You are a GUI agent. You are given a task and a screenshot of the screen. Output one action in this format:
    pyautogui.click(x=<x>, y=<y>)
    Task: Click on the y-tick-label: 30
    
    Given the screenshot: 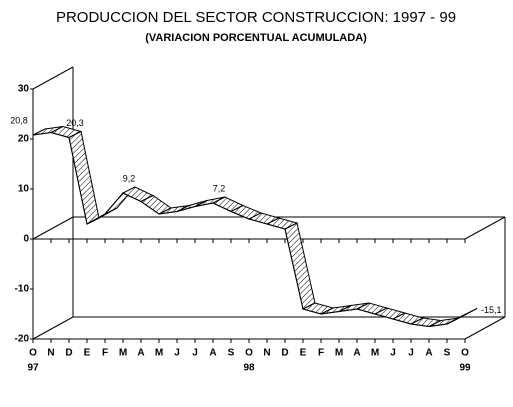 What is the action you would take?
    pyautogui.click(x=24, y=89)
    